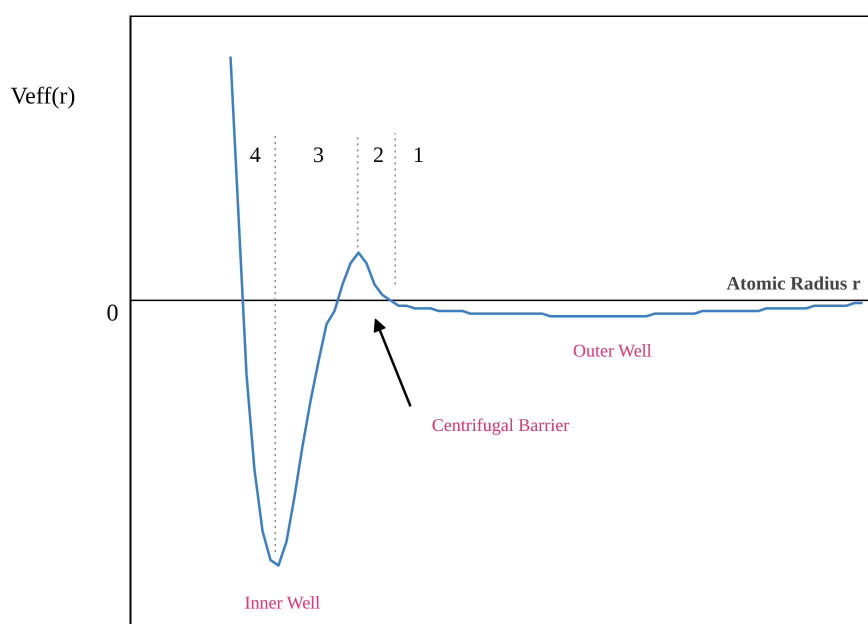 The height and width of the screenshot is (624, 868). I want to click on text: Inner Well, so click(282, 602).